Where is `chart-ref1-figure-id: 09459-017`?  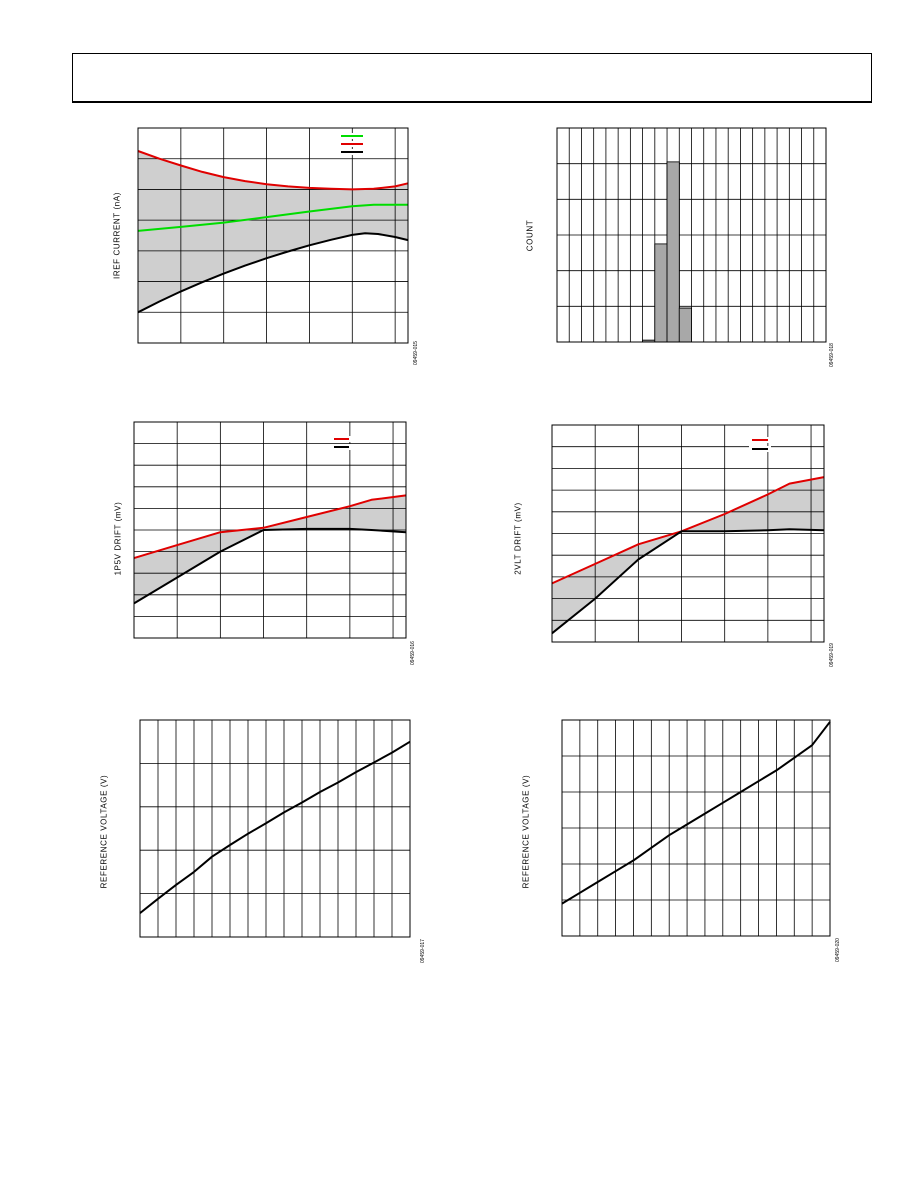 chart-ref1-figure-id: 09459-017 is located at coordinates (423, 951).